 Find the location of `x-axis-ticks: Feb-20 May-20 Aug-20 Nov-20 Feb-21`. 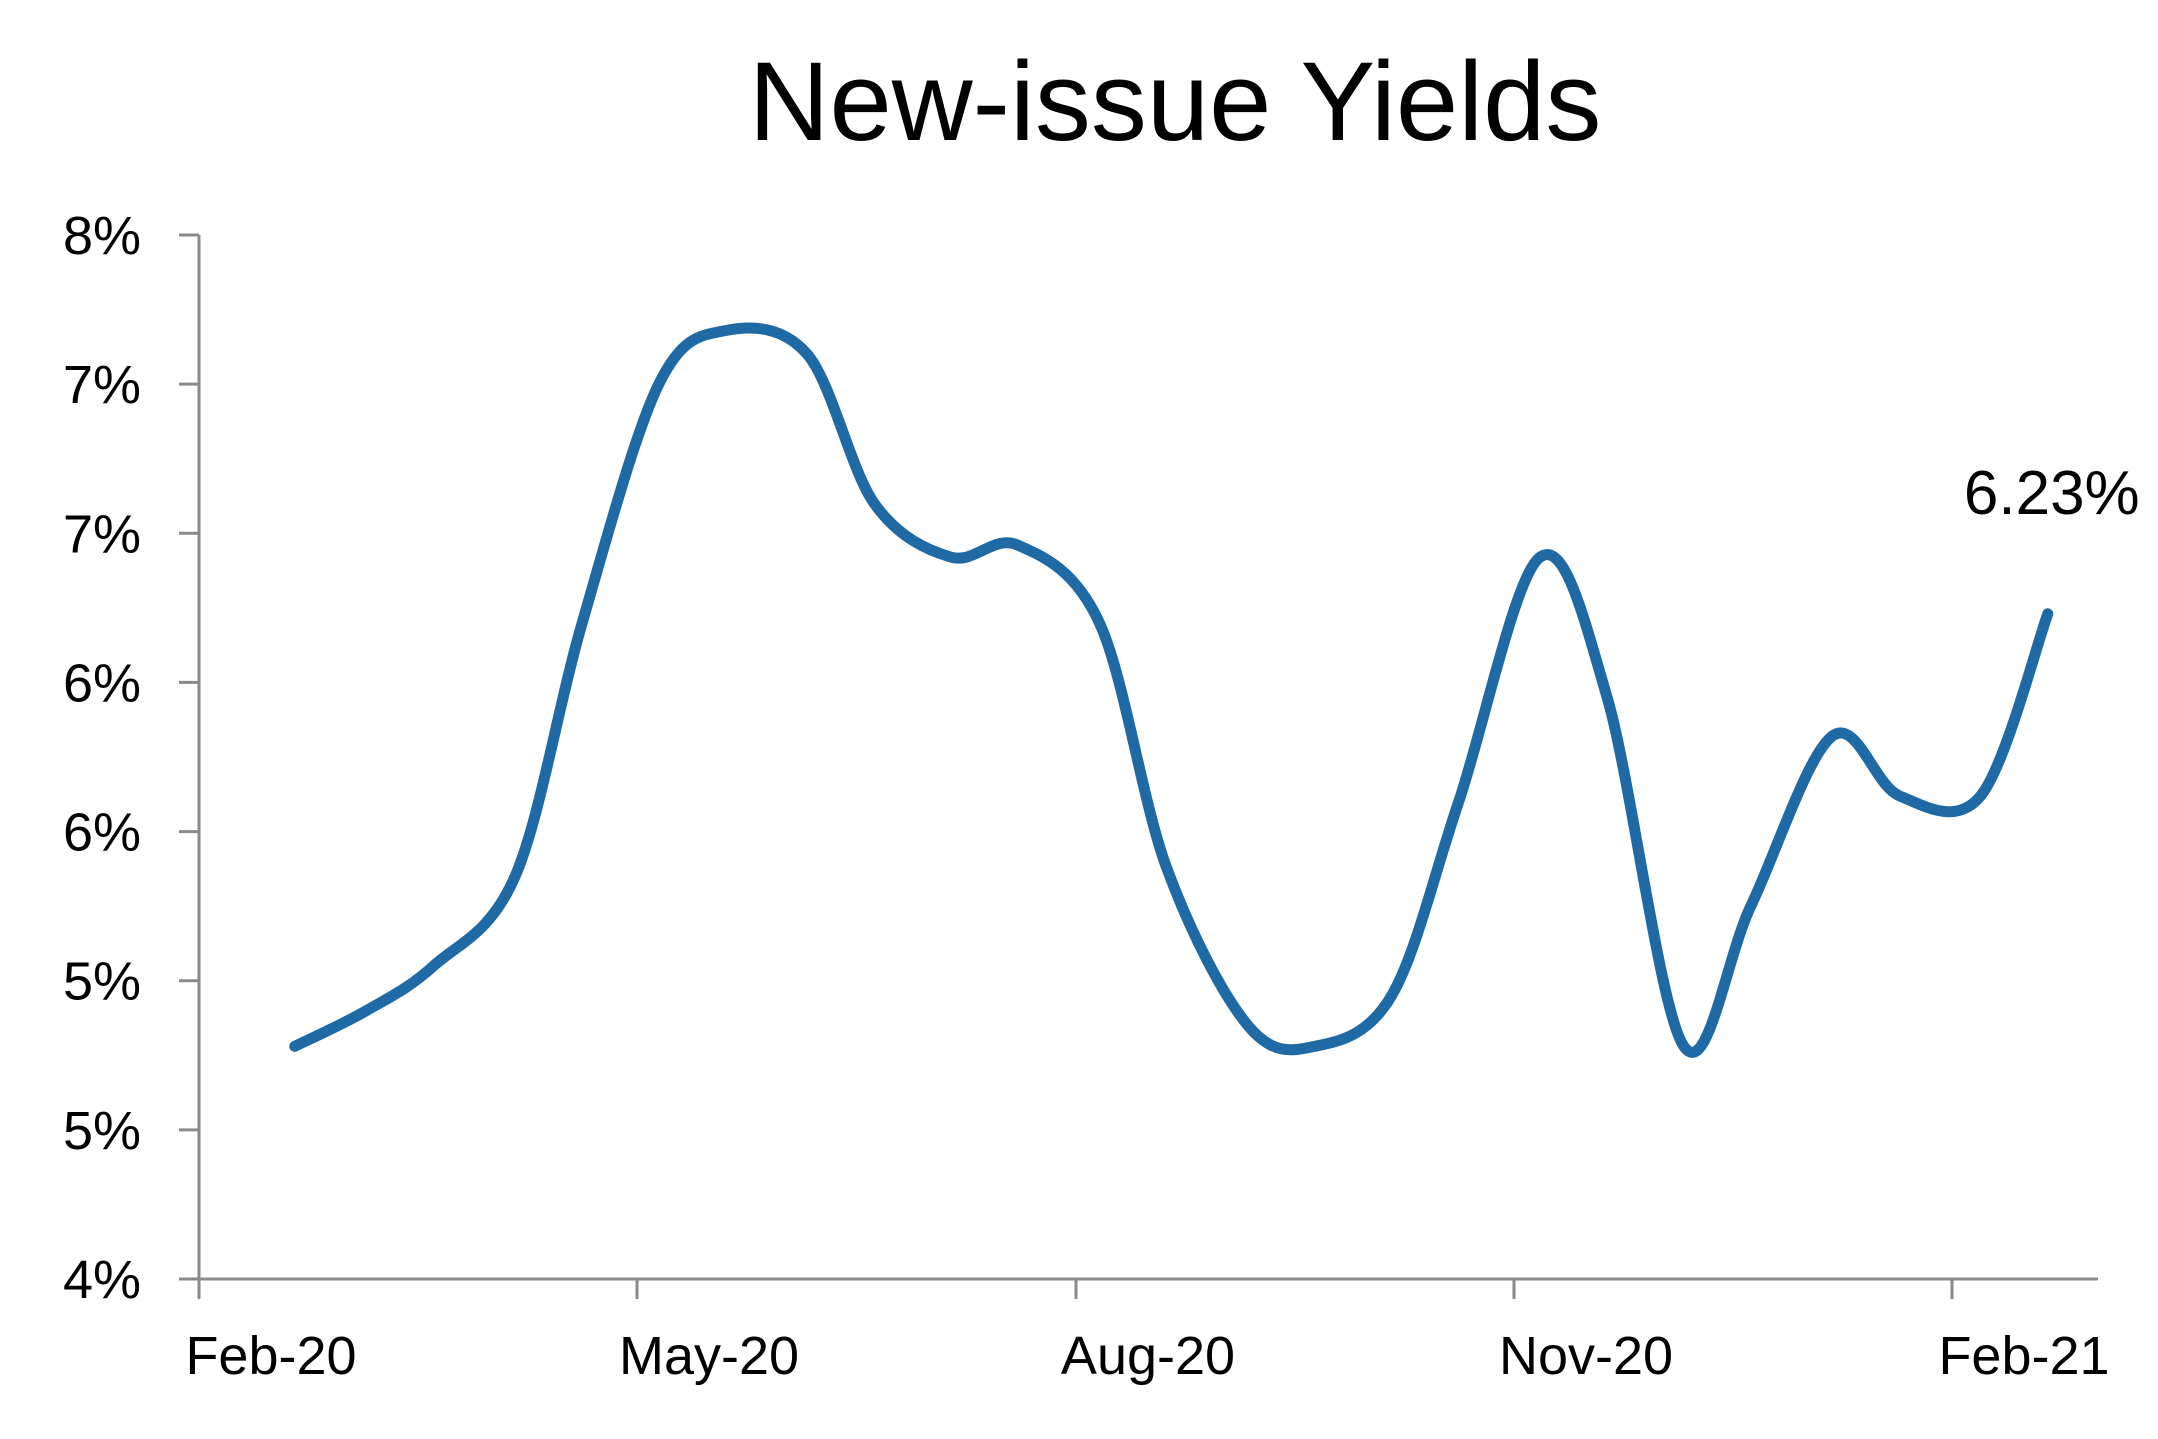

x-axis-ticks: Feb-20 May-20 Aug-20 Nov-20 Feb-21 is located at coordinates (1147, 1332).